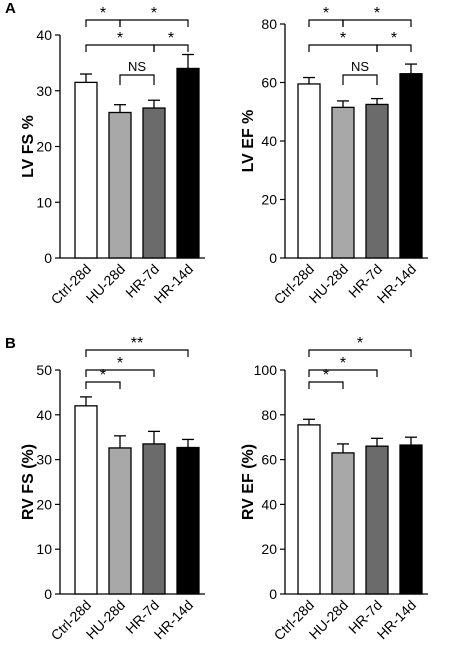  Describe the element at coordinates (28, 146) in the screenshot. I see `y-axis-label: LV FS %` at that location.